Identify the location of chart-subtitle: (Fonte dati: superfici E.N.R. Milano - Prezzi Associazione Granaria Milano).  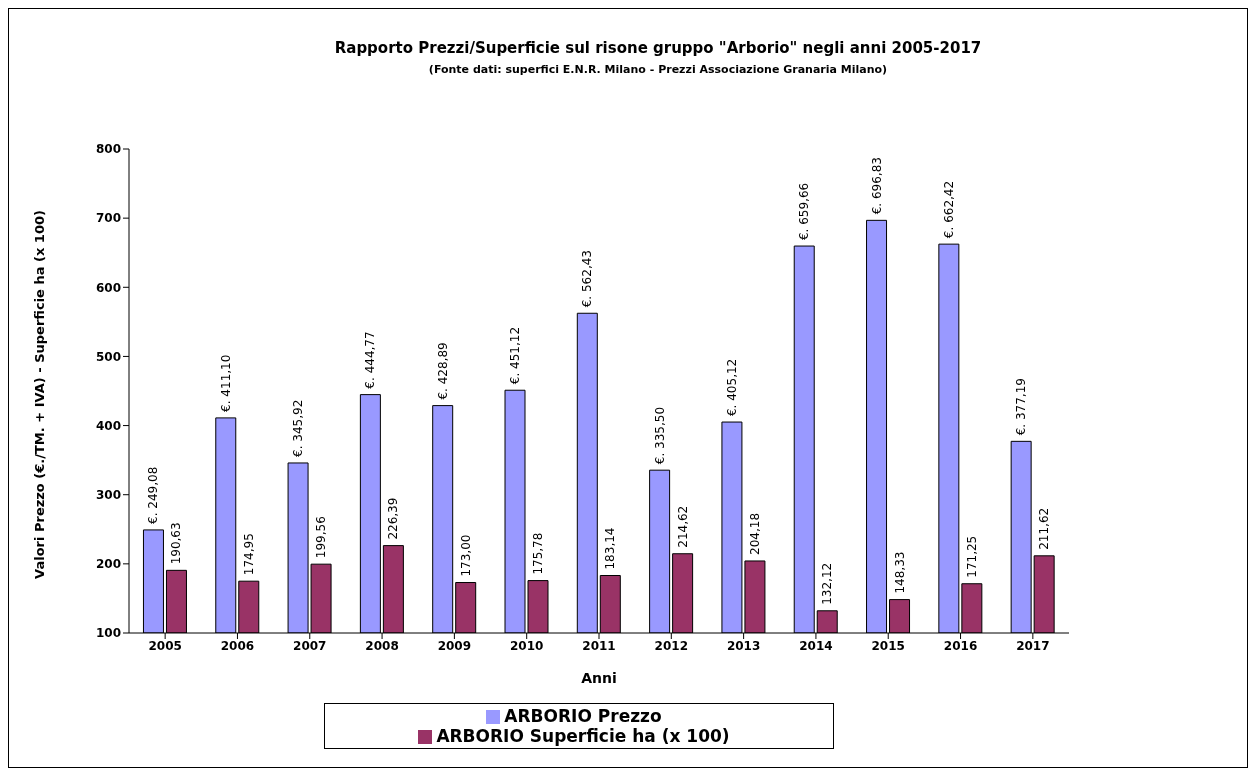
(658, 69).